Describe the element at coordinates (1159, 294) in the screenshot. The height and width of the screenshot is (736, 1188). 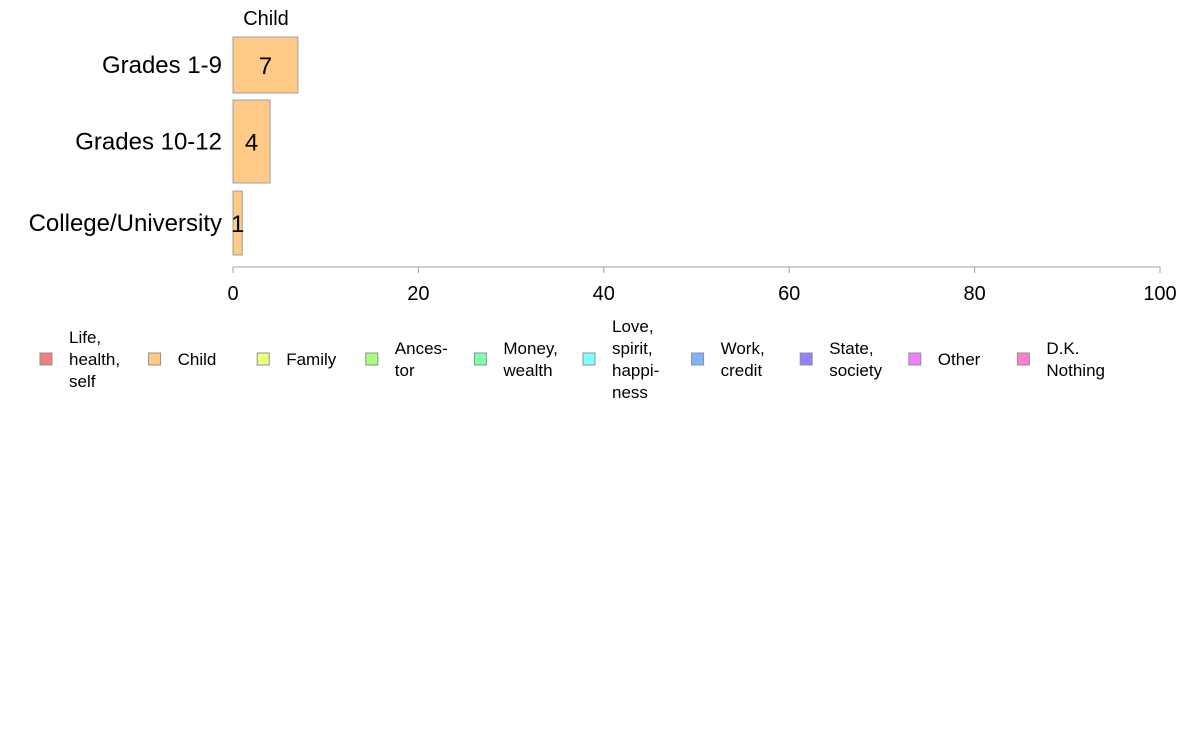
I see `x-tick-label: 100` at that location.